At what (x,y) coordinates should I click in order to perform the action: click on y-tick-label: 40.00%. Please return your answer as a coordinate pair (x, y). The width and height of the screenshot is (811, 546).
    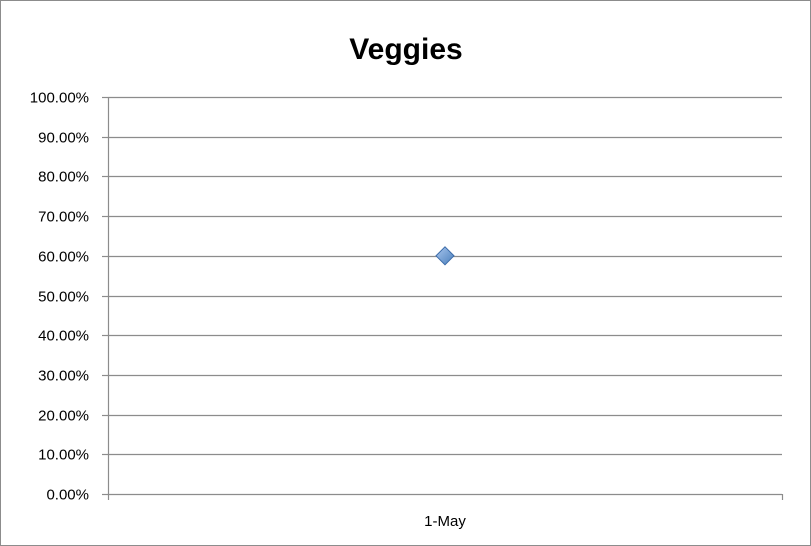
    Looking at the image, I should click on (63, 336).